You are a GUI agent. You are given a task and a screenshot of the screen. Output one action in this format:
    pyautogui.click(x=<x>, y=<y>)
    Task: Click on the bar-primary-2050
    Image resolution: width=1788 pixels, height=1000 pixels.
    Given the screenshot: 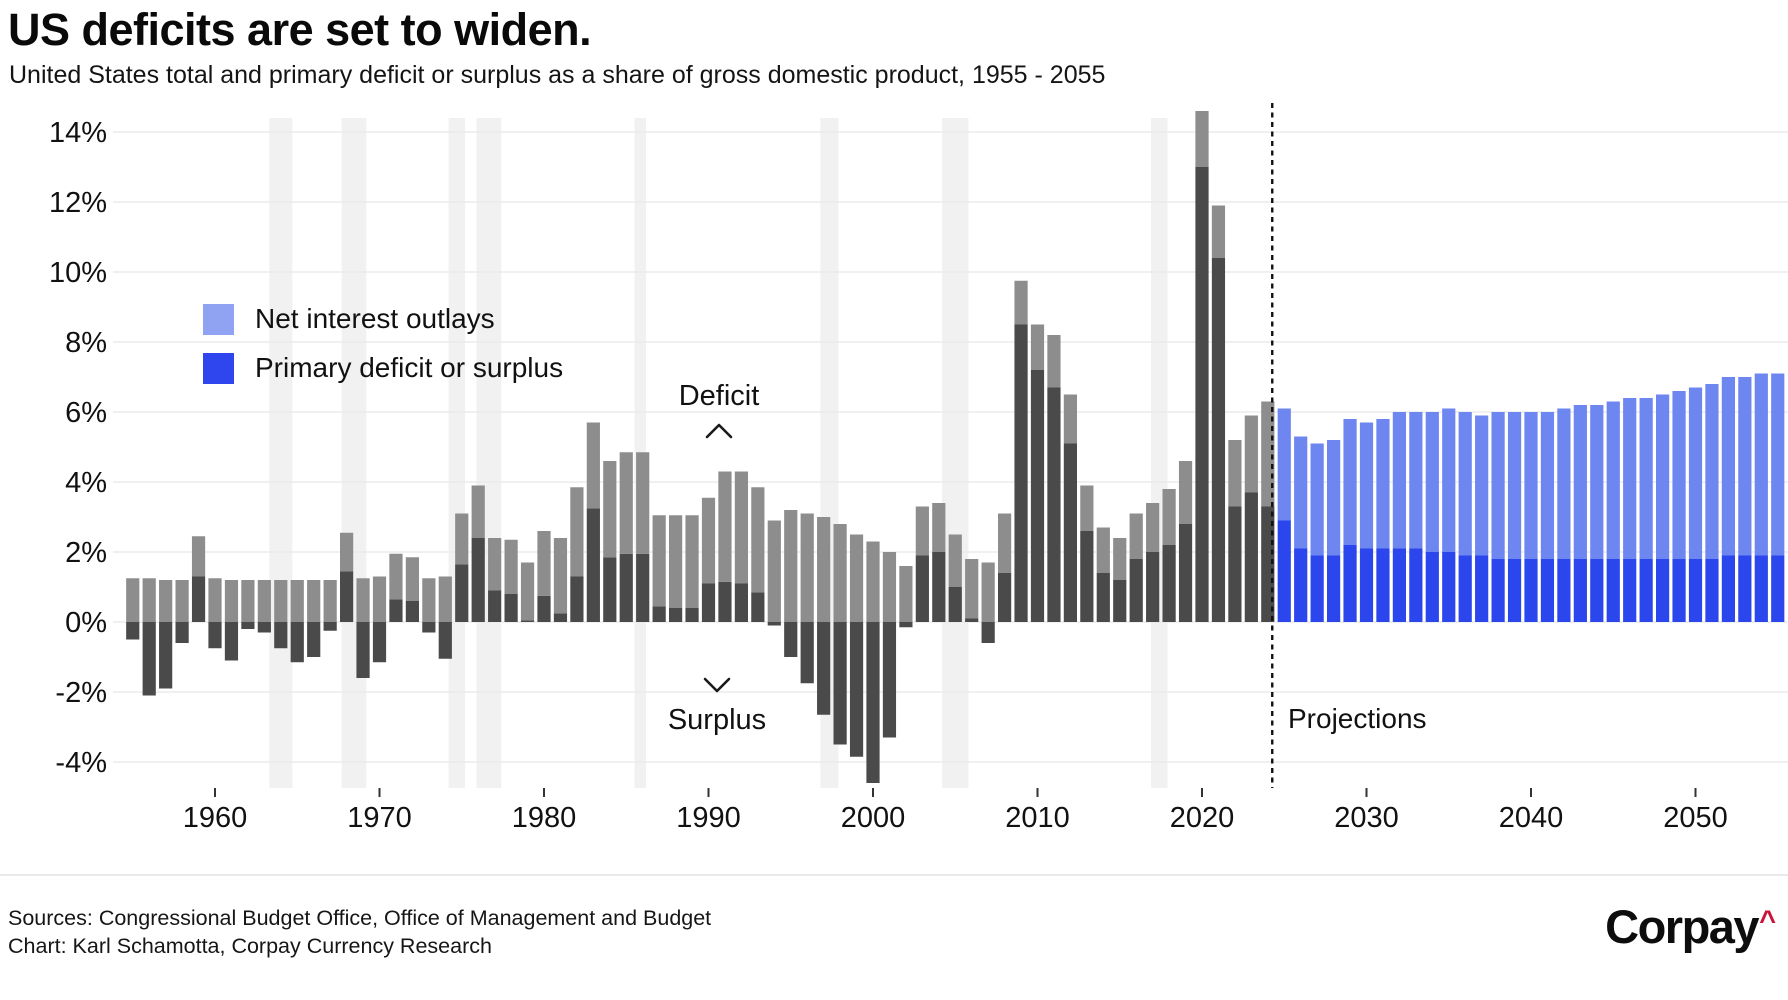 What is the action you would take?
    pyautogui.click(x=1695, y=590)
    